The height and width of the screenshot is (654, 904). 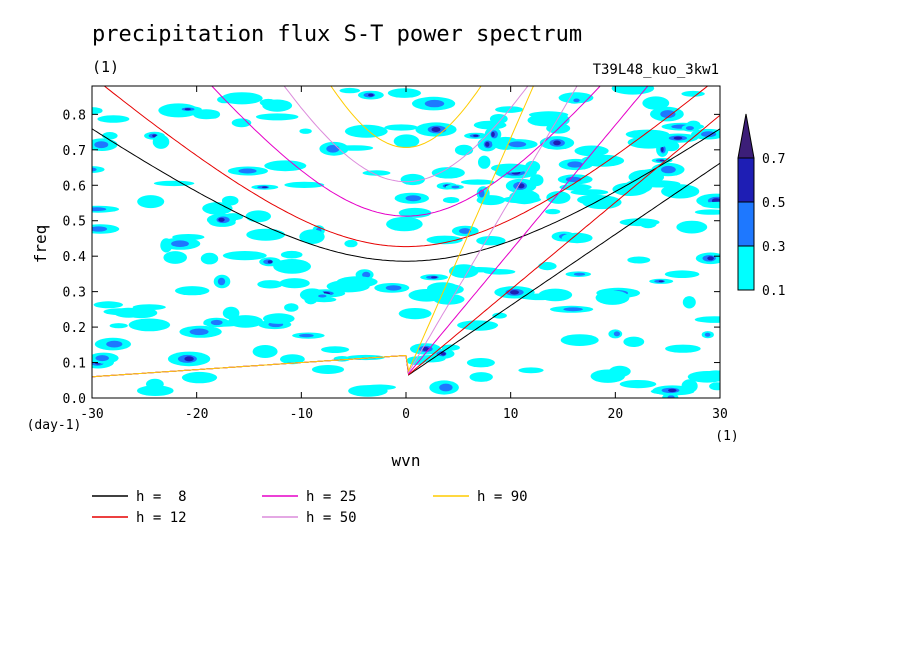 I want to click on legend-label: h = 50, so click(x=331, y=518).